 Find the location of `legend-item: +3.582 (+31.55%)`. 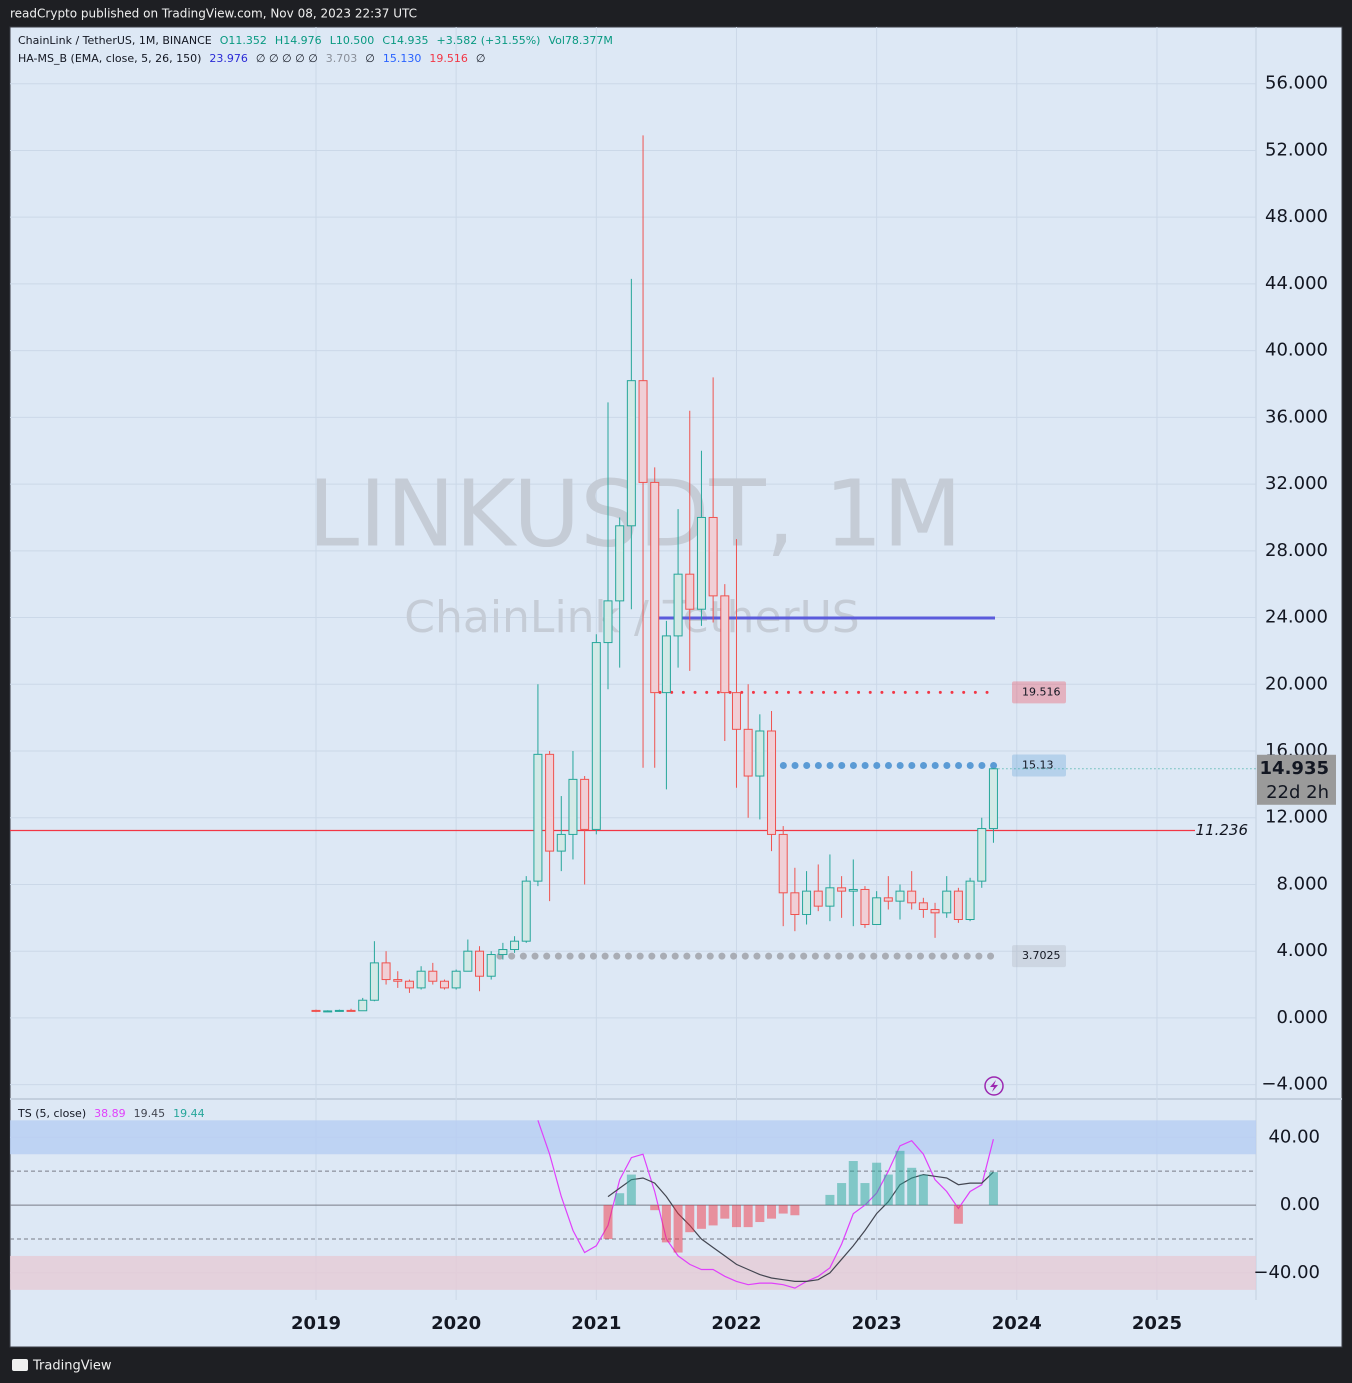

legend-item: +3.582 (+31.55%) is located at coordinates (488, 40).